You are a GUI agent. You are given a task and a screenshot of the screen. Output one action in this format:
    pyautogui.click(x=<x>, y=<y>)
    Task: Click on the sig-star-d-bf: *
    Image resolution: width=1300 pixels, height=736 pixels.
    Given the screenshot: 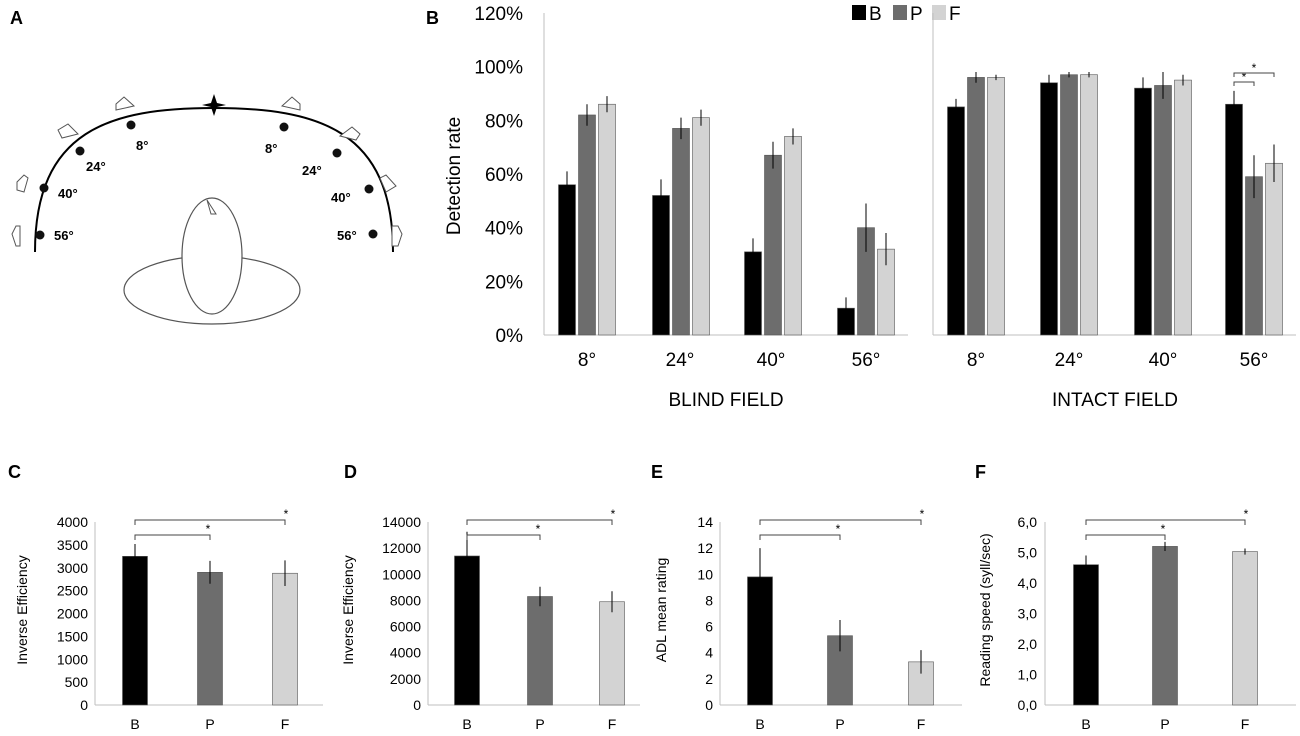 What is the action you would take?
    pyautogui.click(x=613, y=514)
    